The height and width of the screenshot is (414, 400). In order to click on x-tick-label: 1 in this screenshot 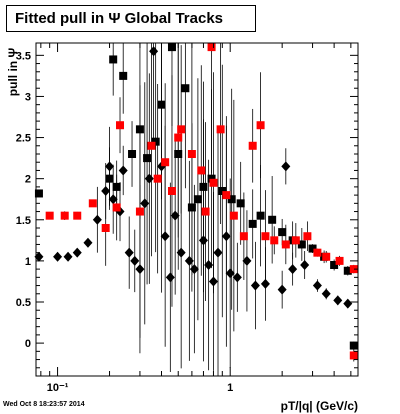, I will do `click(230, 388)`.